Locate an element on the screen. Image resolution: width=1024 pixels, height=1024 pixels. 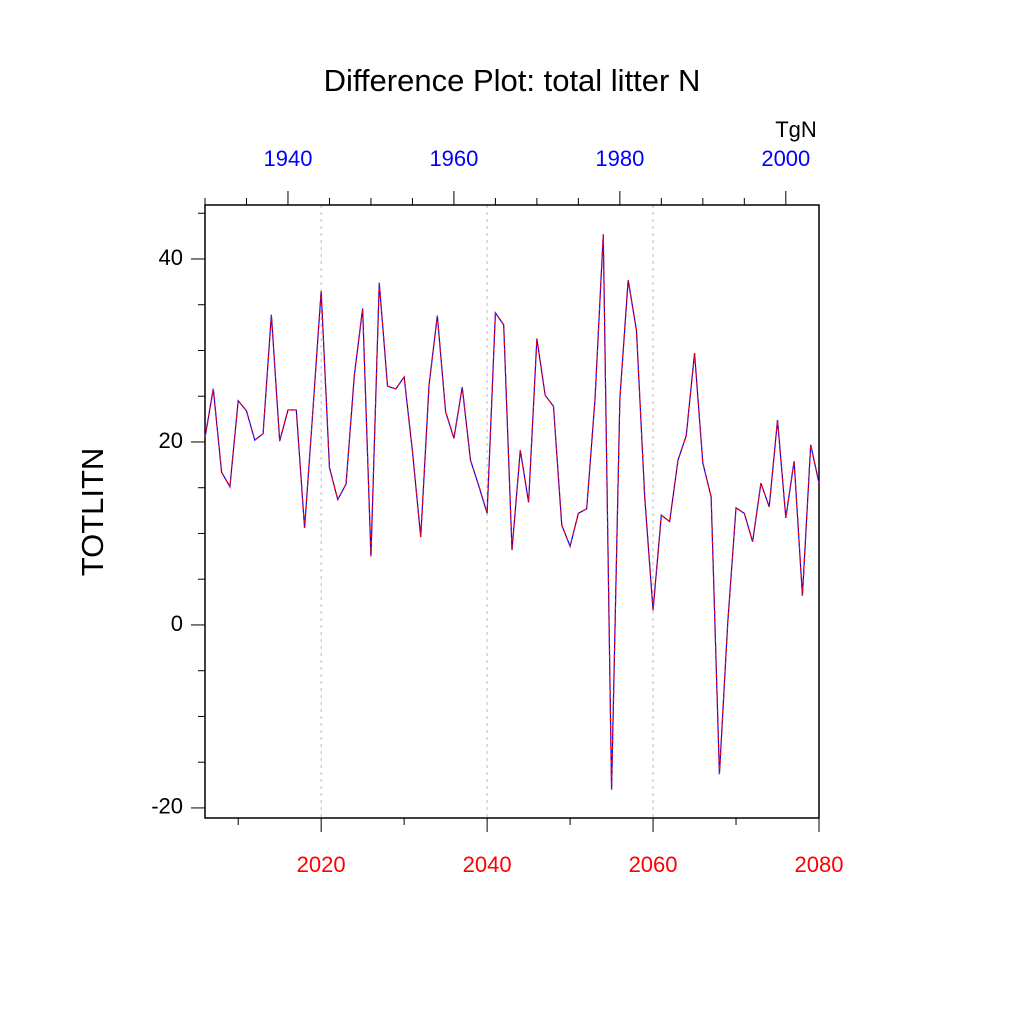
y-tick-label: 20 is located at coordinates (171, 440).